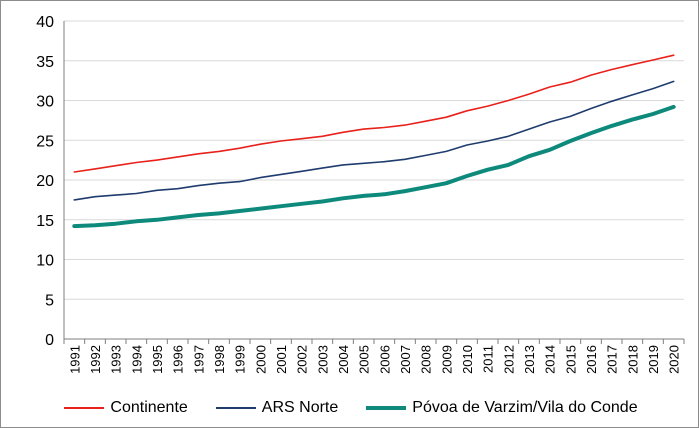 This screenshot has width=699, height=428. What do you see at coordinates (281, 359) in the screenshot?
I see `x-tick-label: 2001` at bounding box center [281, 359].